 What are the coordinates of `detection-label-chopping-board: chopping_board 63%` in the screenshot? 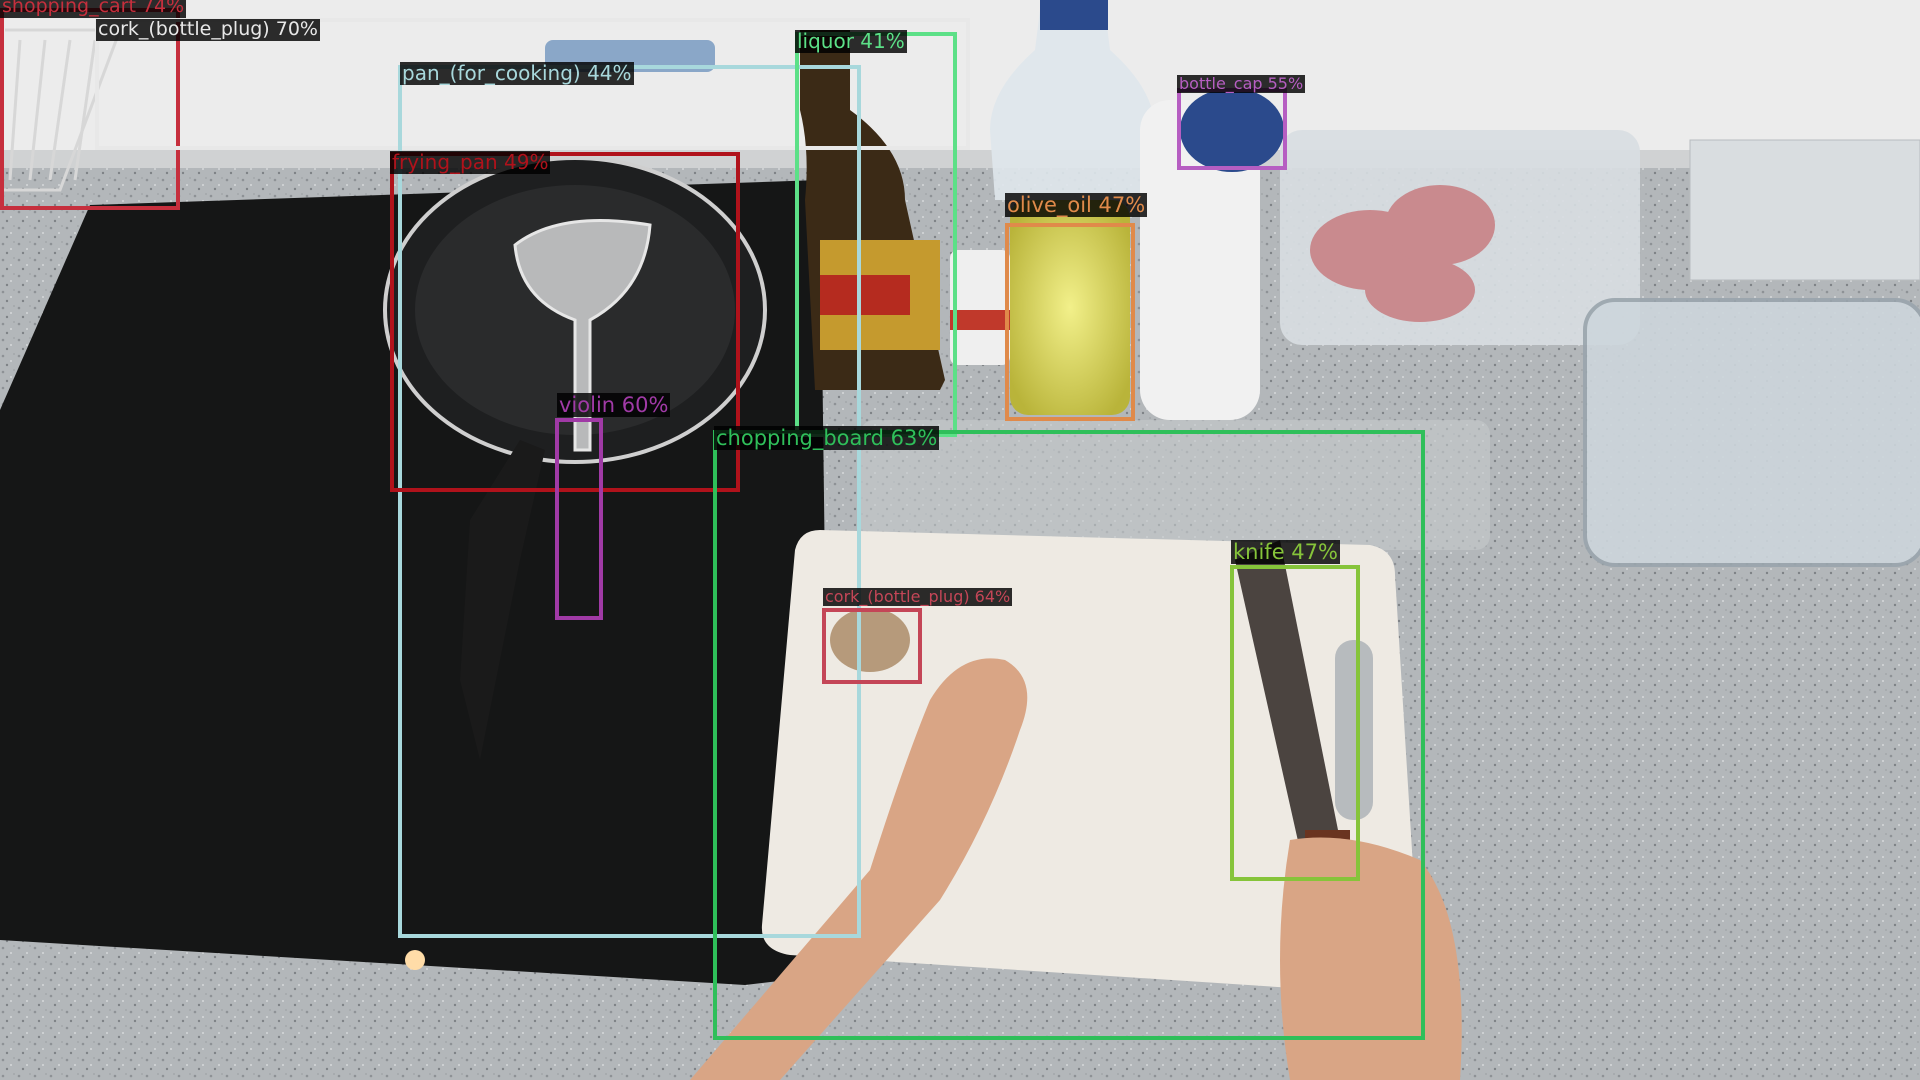 It's located at (827, 438).